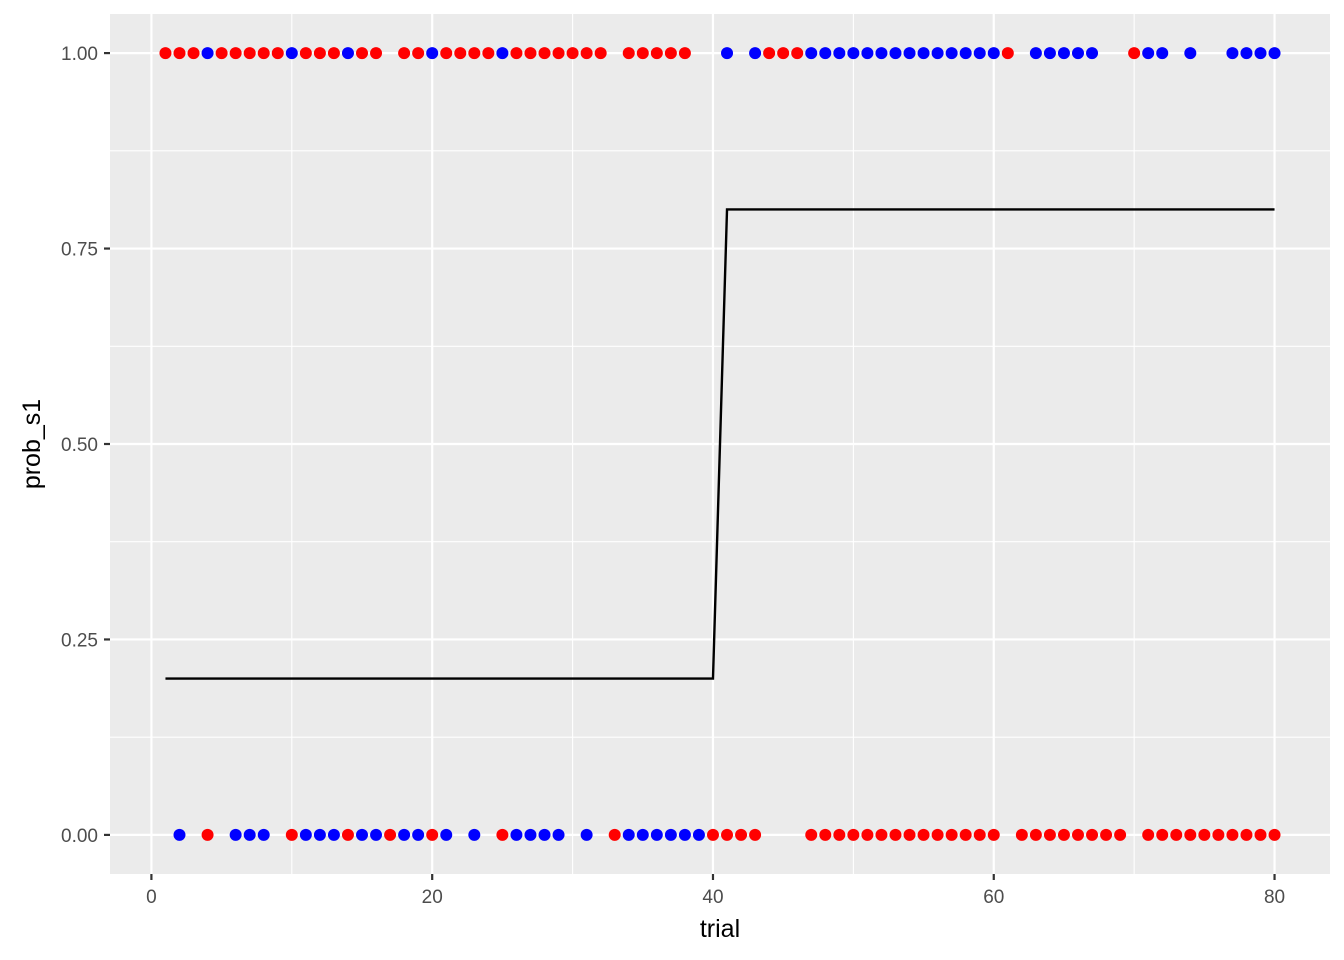 This screenshot has width=1344, height=960. What do you see at coordinates (993, 897) in the screenshot?
I see `x-tick-label: 60` at bounding box center [993, 897].